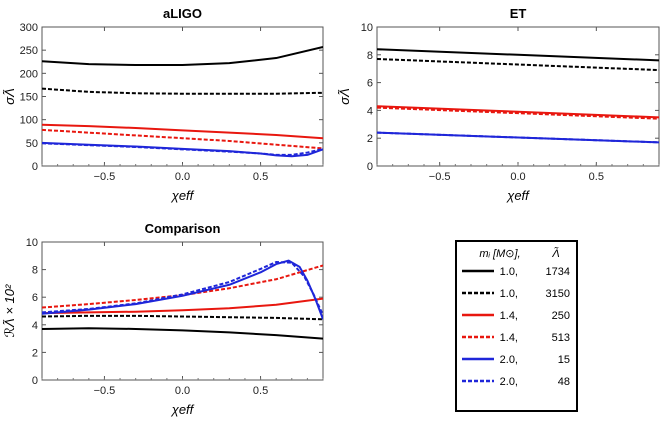  I want to click on legend-lambda: 15, so click(564, 360).